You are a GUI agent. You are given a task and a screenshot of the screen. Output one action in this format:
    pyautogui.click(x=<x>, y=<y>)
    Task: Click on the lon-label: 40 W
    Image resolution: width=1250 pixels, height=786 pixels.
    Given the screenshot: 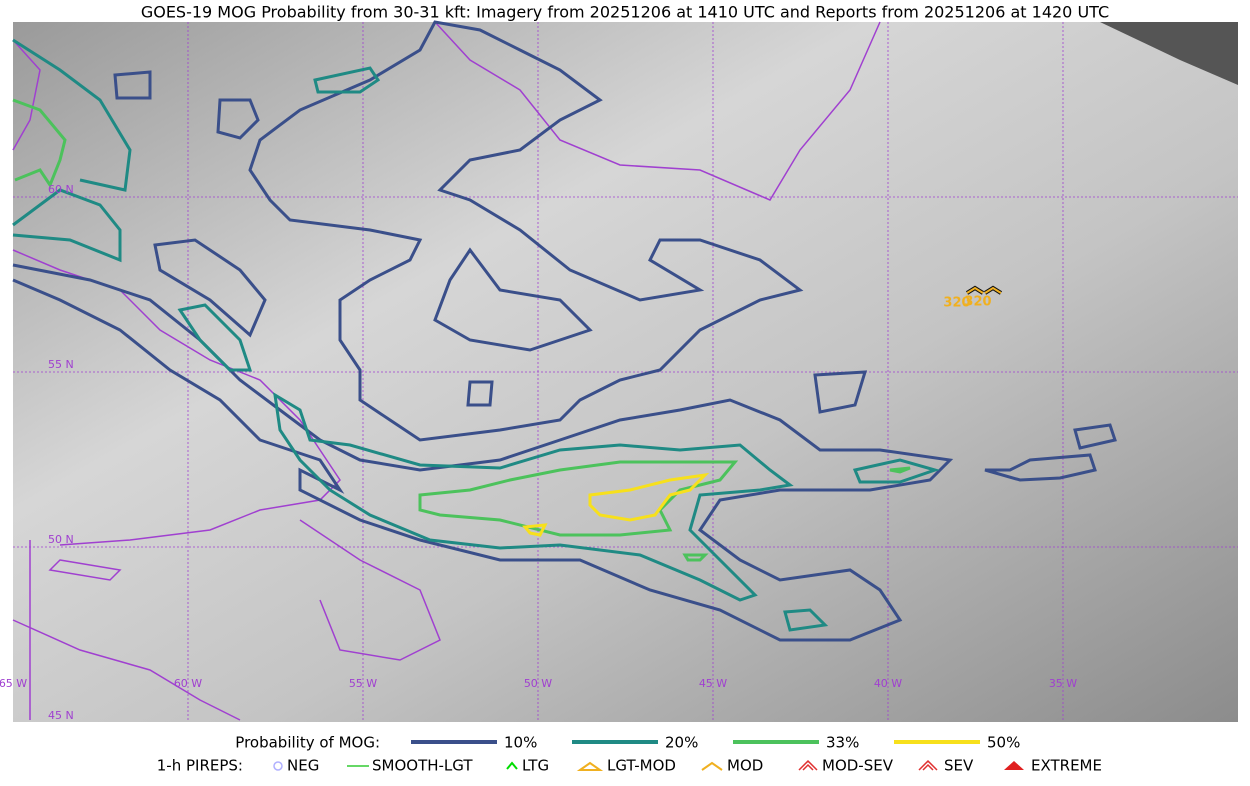 What is the action you would take?
    pyautogui.click(x=888, y=683)
    